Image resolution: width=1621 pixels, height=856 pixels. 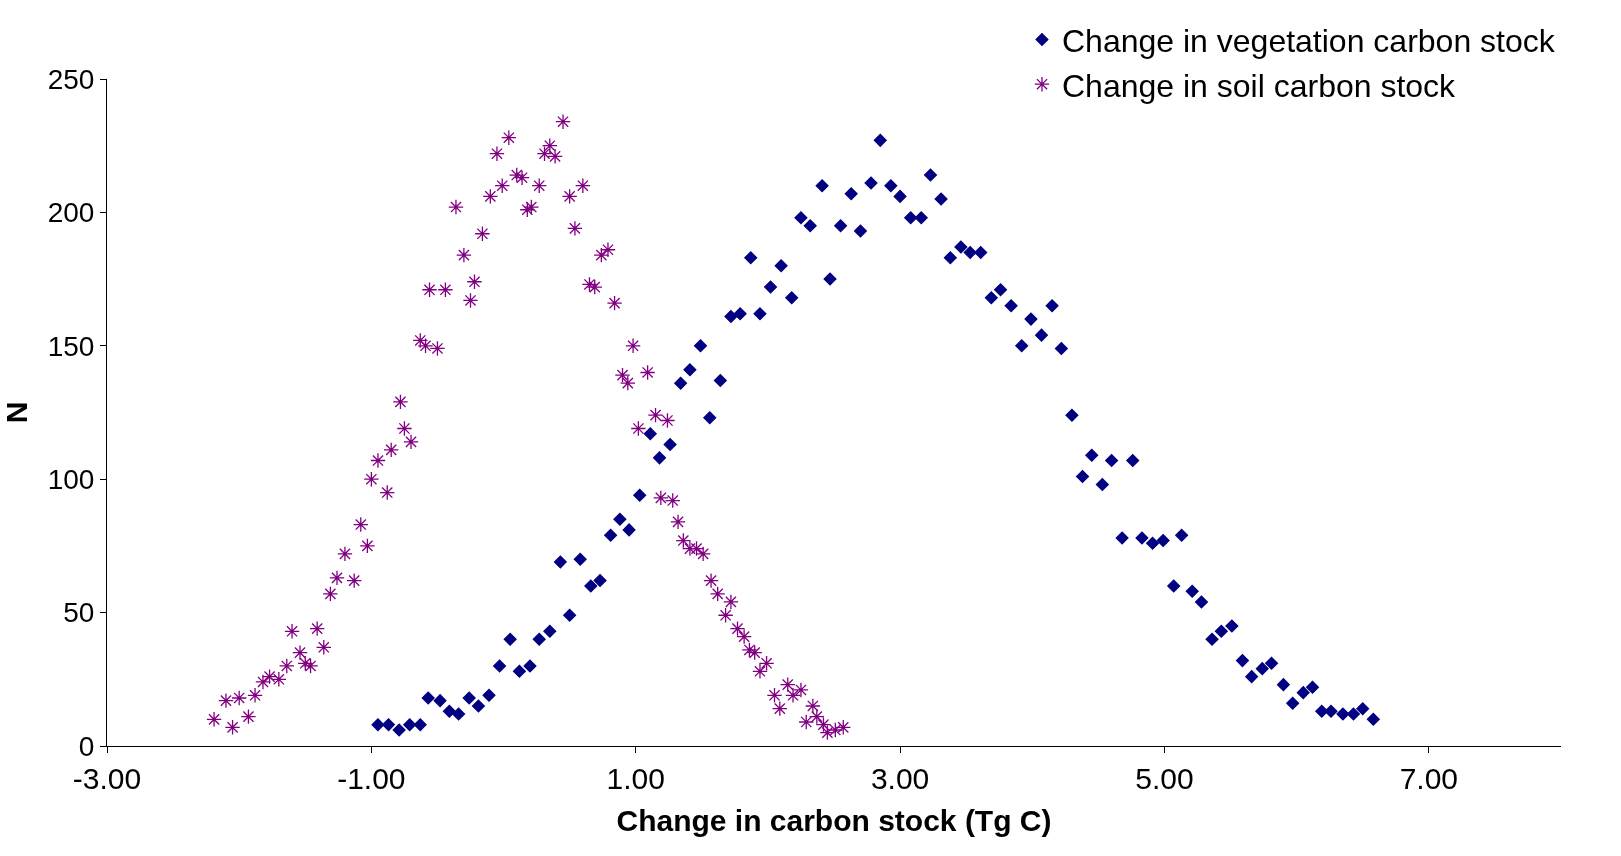 What do you see at coordinates (834, 820) in the screenshot?
I see `x-axis-title: Change in carbon stock (Tg C)` at bounding box center [834, 820].